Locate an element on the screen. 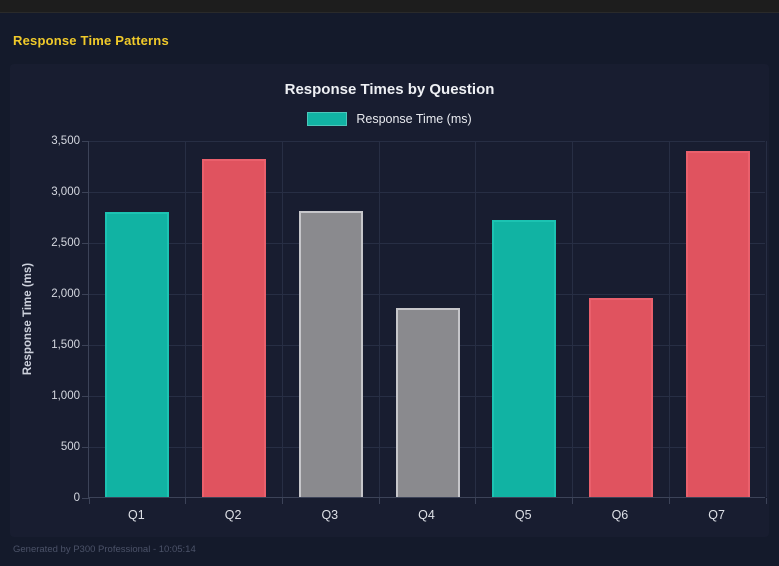 The width and height of the screenshot is (779, 566). x-tick-label: Q2 is located at coordinates (233, 515).